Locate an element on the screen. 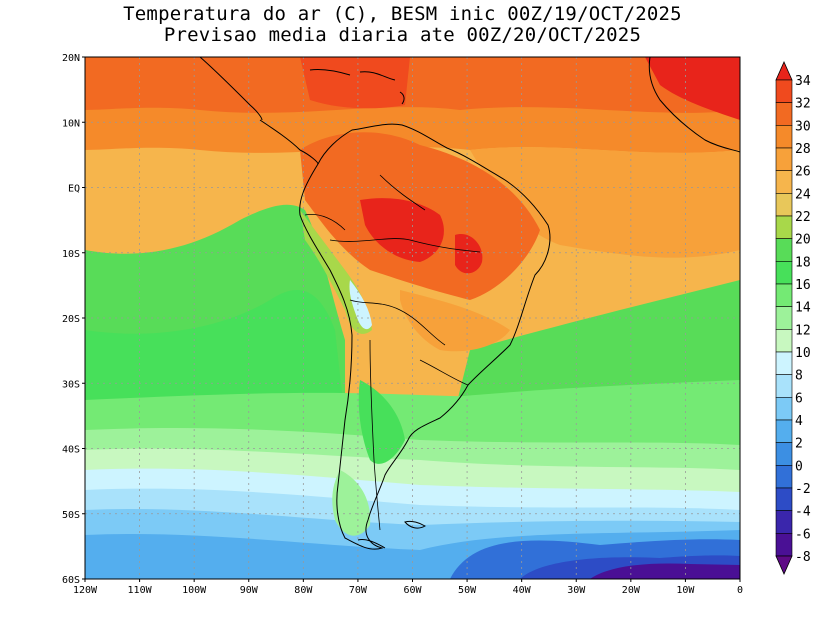 The width and height of the screenshot is (825, 637). colorbar-label: 16 is located at coordinates (803, 285).